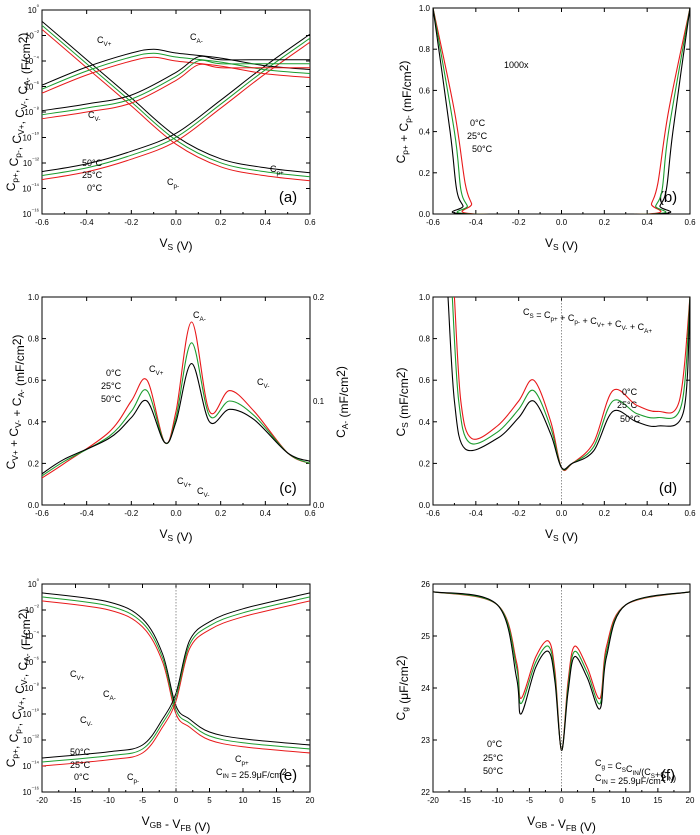 The image size is (700, 835). What do you see at coordinates (251, 773) in the screenshot?
I see `cin-label: CIN = 25.9μF/cm2` at bounding box center [251, 773].